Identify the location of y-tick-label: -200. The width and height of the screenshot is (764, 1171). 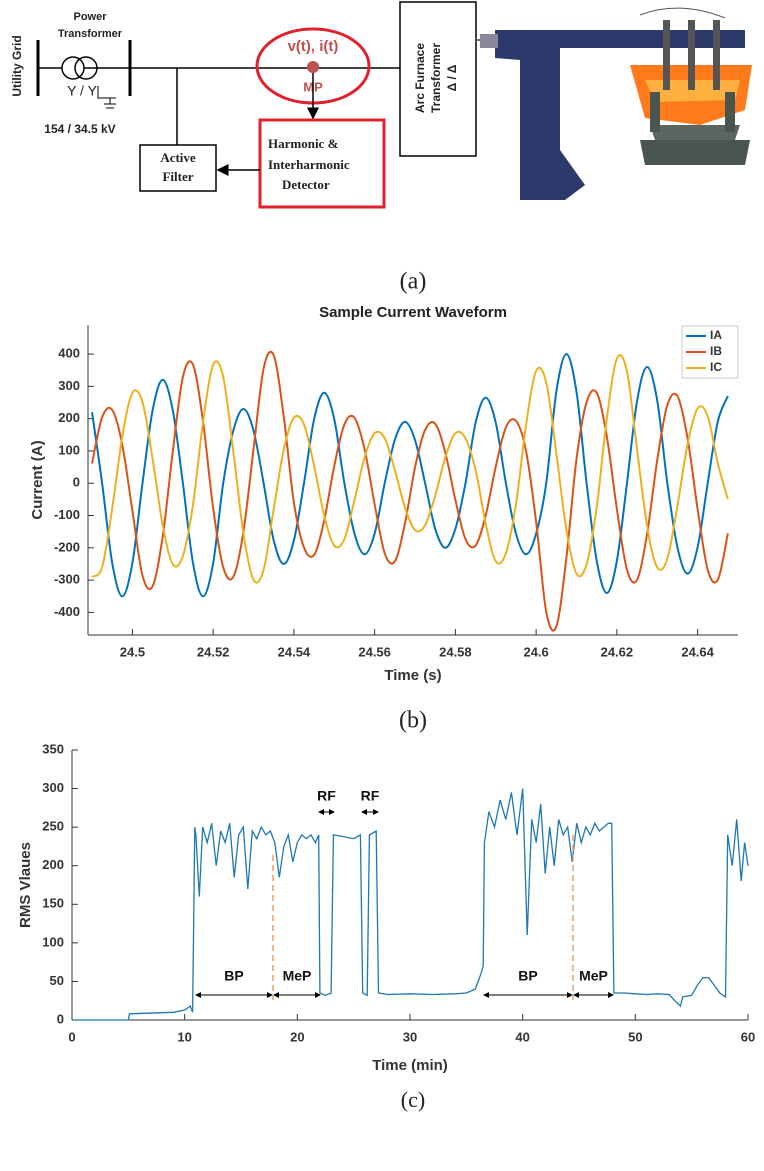
(67, 546).